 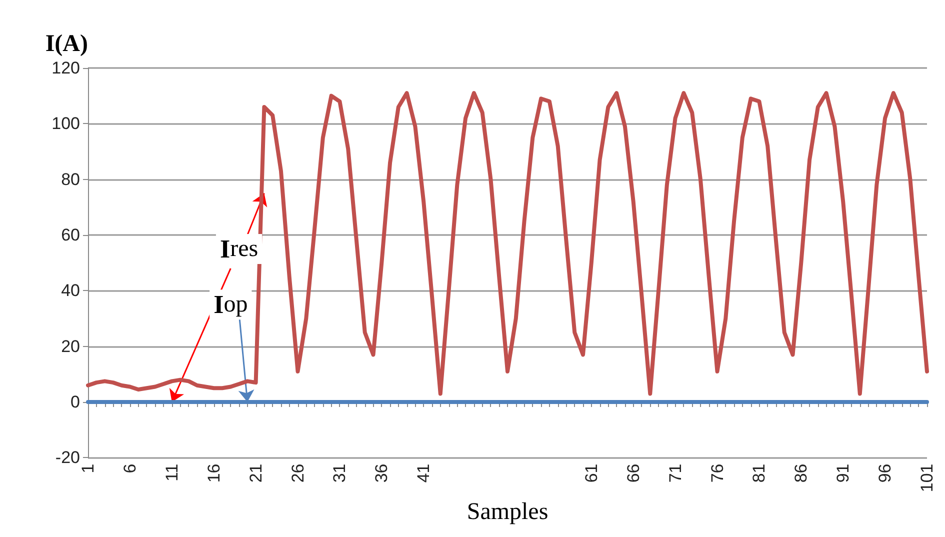 I want to click on x-tick-label: 1, so click(x=88, y=469).